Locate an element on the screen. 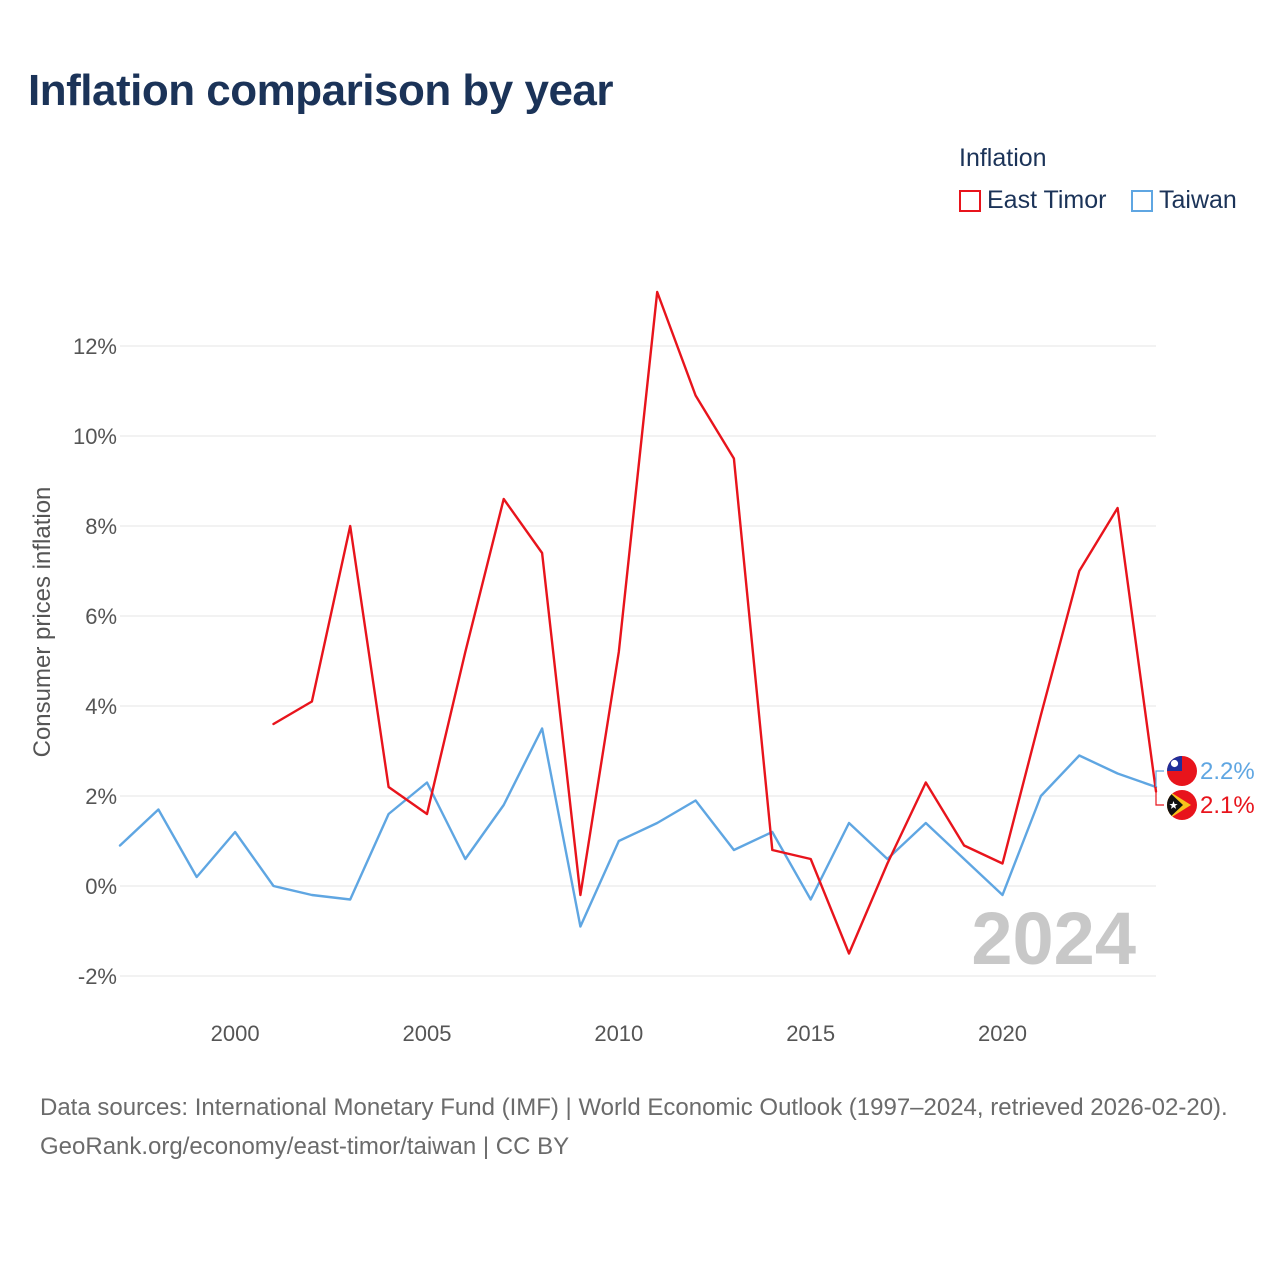 The width and height of the screenshot is (1280, 1280). x-tick-label: 2010 is located at coordinates (618, 1033).